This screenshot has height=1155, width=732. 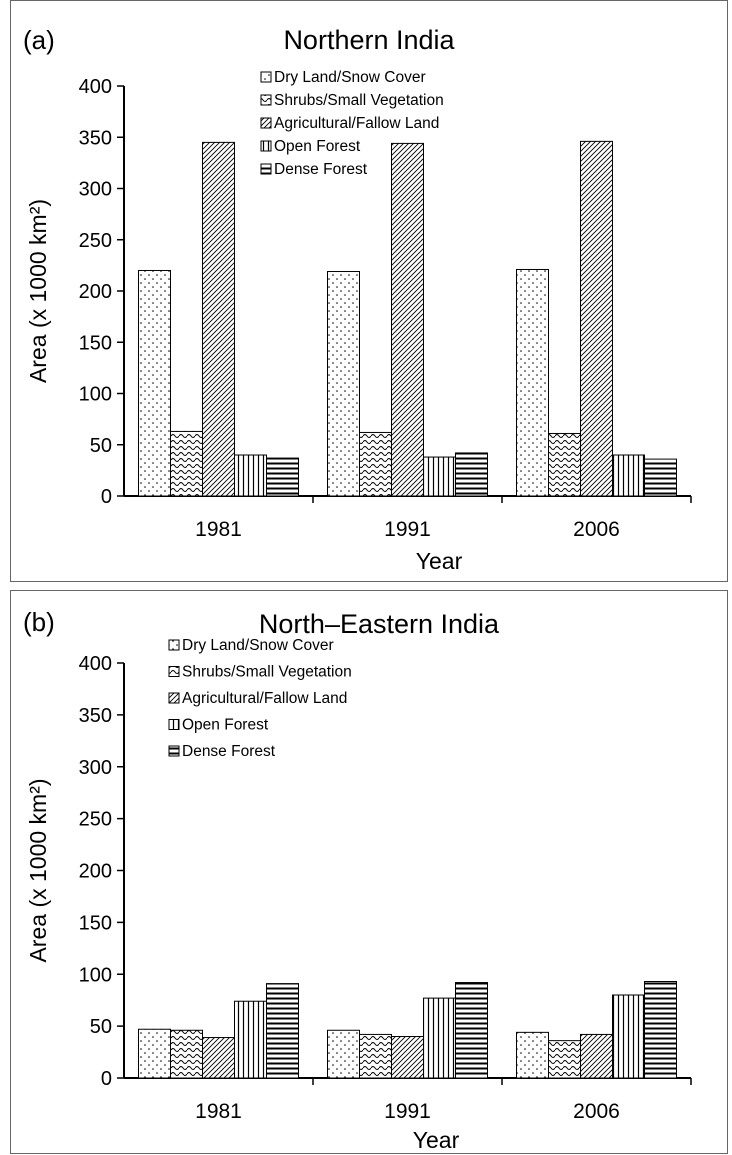 I want to click on chart-title: North–Eastern India, so click(x=379, y=624).